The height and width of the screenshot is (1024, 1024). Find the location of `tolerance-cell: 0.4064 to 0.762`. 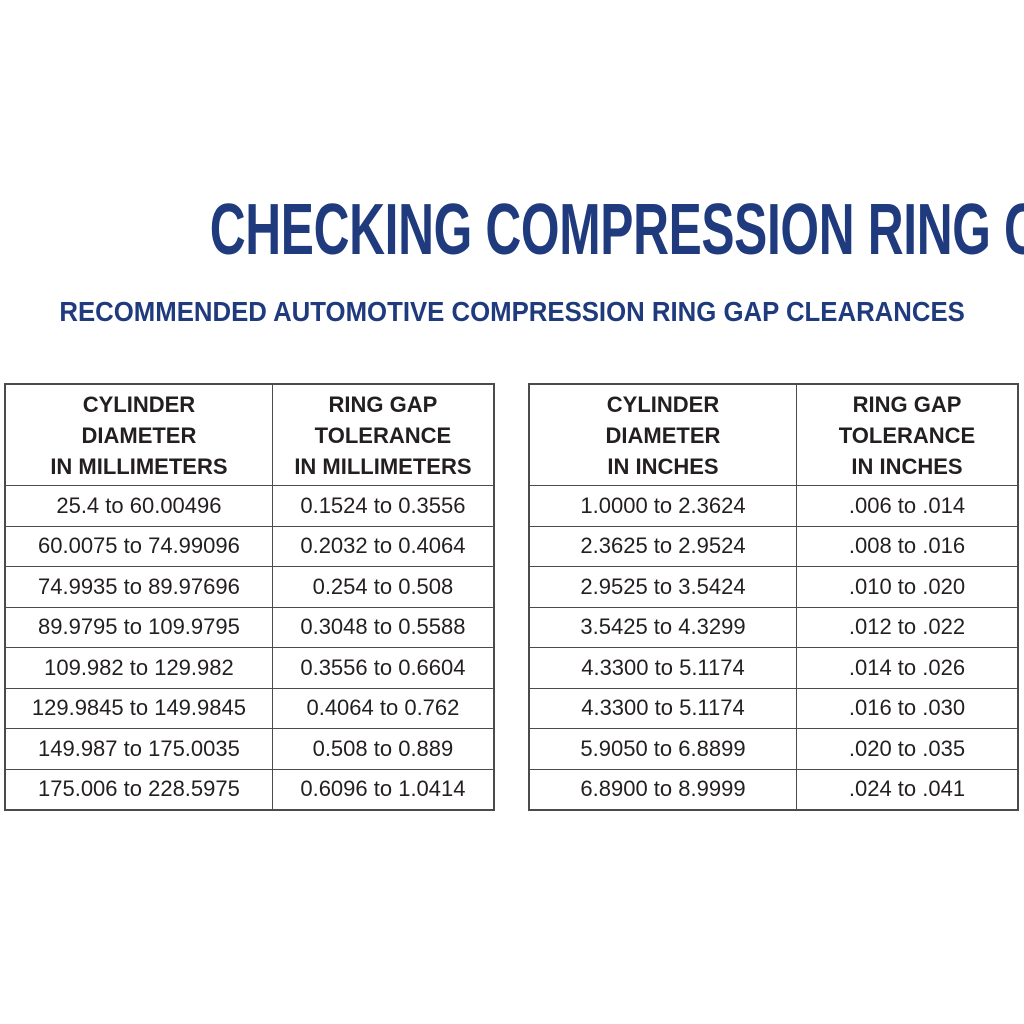

tolerance-cell: 0.4064 to 0.762 is located at coordinates (383, 708).